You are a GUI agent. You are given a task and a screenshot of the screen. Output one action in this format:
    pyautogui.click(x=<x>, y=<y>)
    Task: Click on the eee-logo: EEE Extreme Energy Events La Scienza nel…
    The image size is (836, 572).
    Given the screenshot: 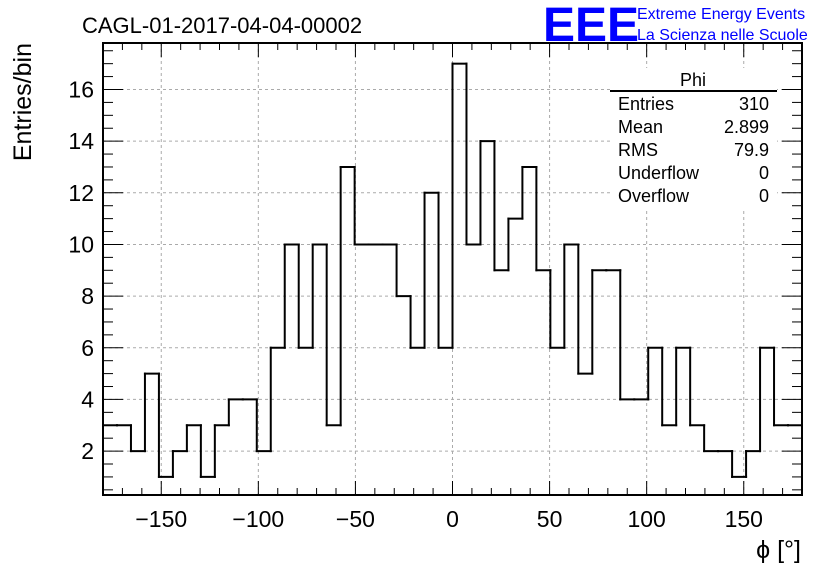 What is the action you would take?
    pyautogui.click(x=675, y=26)
    